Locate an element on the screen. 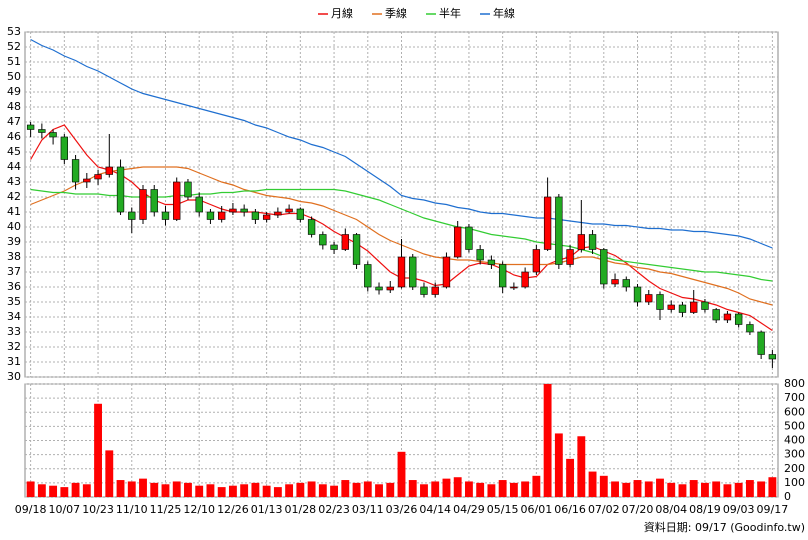 The width and height of the screenshot is (808, 540). y2-tick-label: 300 is located at coordinates (794, 454).